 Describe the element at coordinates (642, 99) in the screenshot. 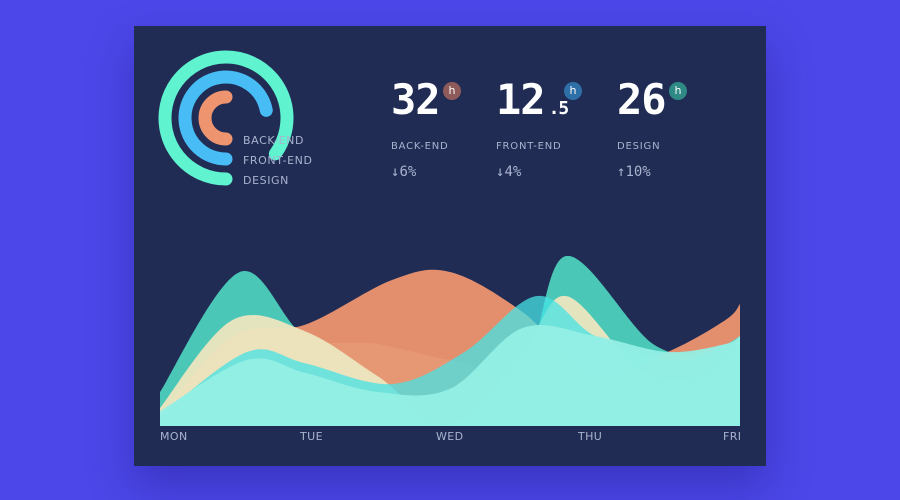

I see `stat-value: 26` at that location.